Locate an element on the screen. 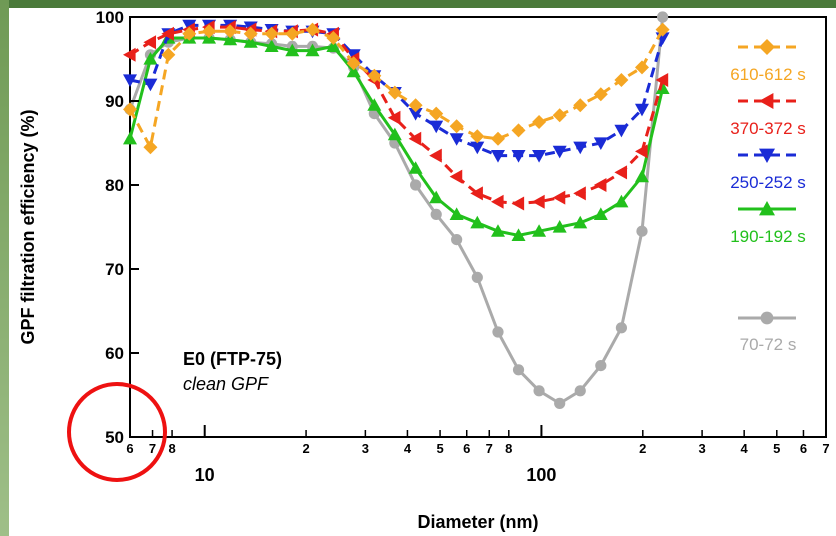 Image resolution: width=836 pixels, height=536 pixels. y-tick-label: 50 is located at coordinates (114, 437).